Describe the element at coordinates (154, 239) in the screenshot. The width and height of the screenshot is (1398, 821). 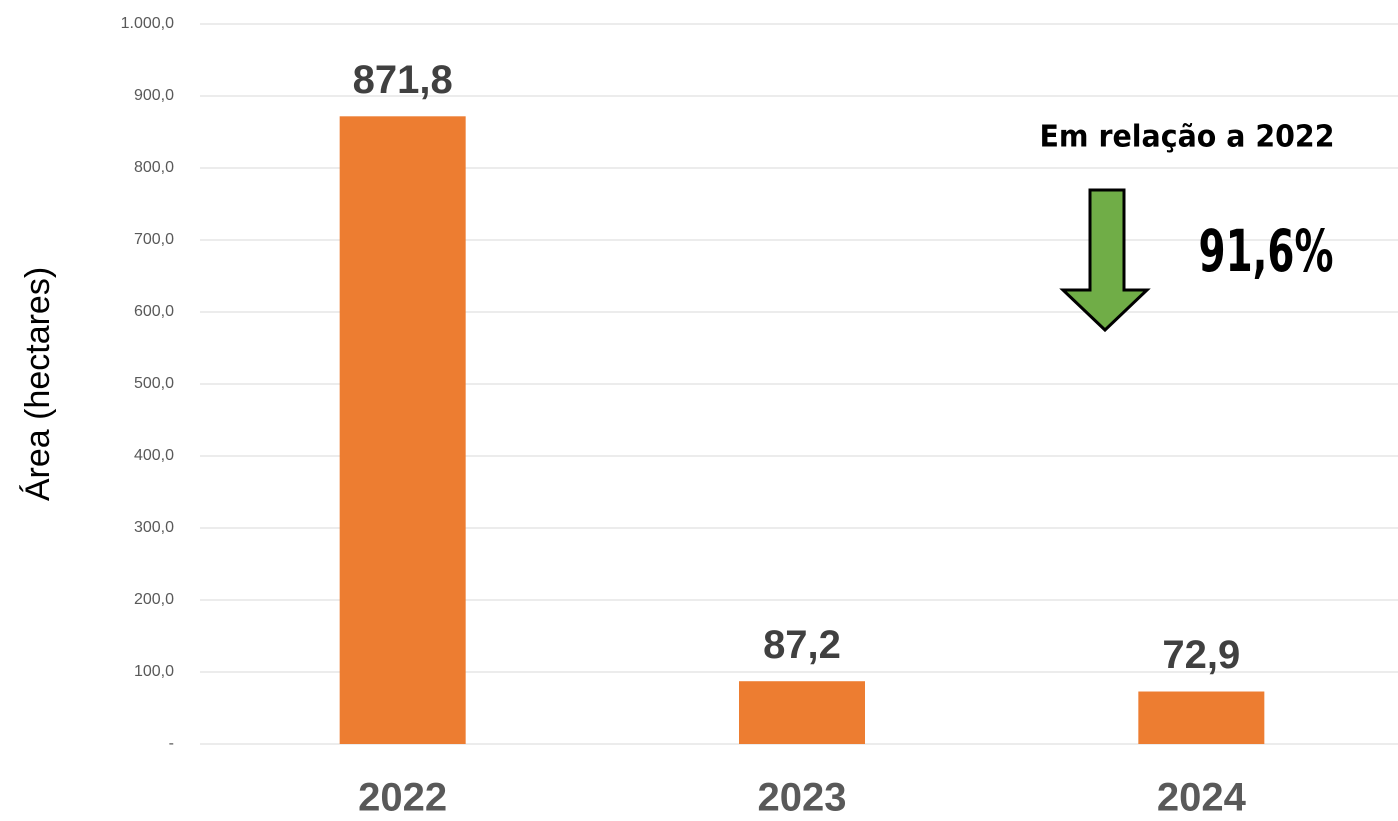
I see `y-tick-label: 700,0` at that location.